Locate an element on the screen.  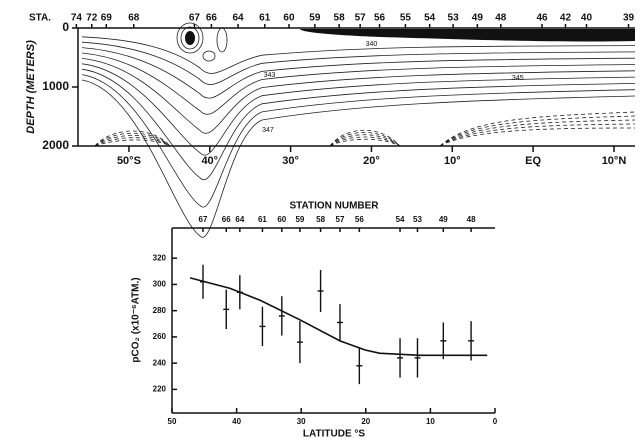
y-tick-label: 240 is located at coordinates (160, 362).